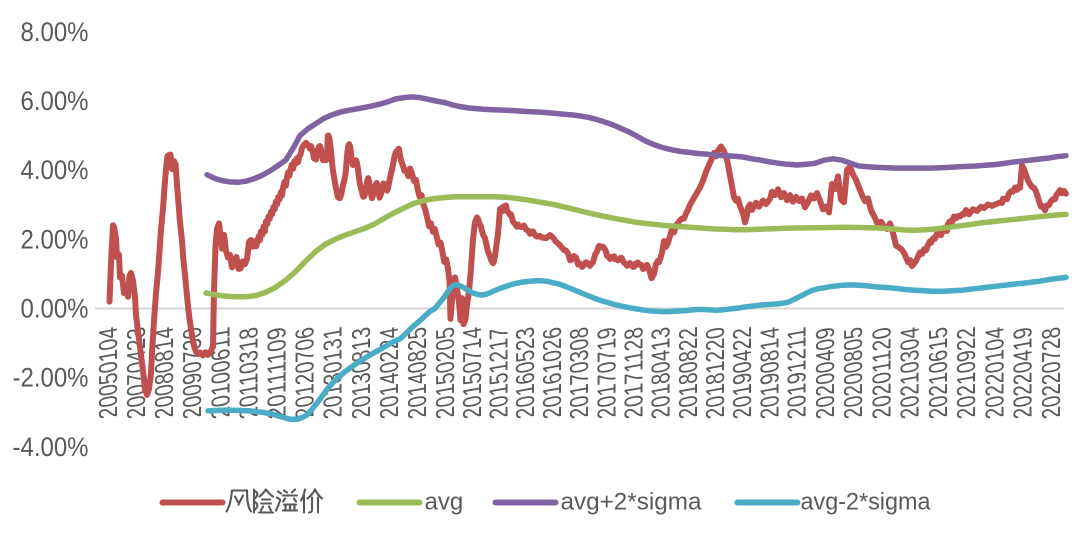 The height and width of the screenshot is (533, 1086). What do you see at coordinates (361, 373) in the screenshot?
I see `svg-text: 20130813` at bounding box center [361, 373].